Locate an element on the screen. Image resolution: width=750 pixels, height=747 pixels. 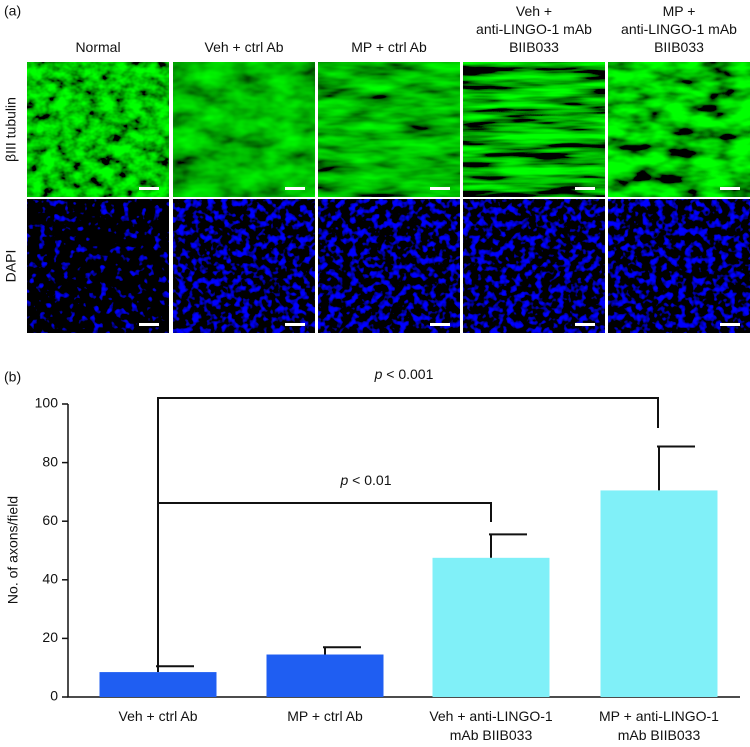
header-line: Veh + is located at coordinates (534, 11).